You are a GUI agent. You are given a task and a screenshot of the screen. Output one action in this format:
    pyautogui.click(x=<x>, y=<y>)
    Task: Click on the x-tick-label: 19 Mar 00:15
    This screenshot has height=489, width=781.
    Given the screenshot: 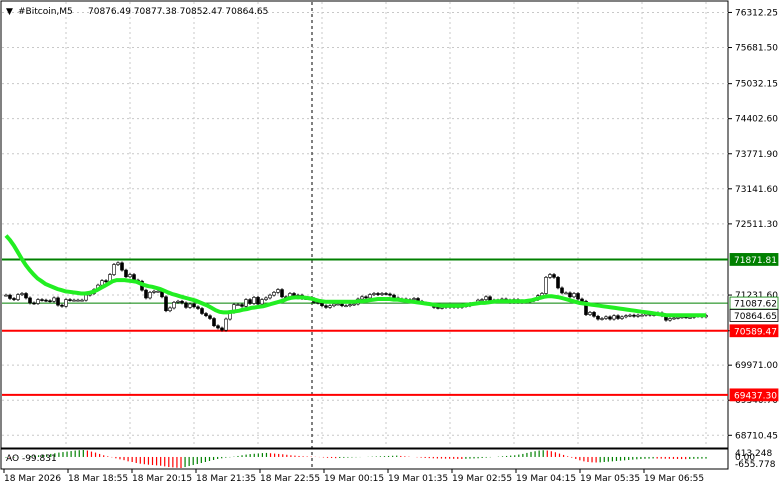 What is the action you would take?
    pyautogui.click(x=354, y=479)
    